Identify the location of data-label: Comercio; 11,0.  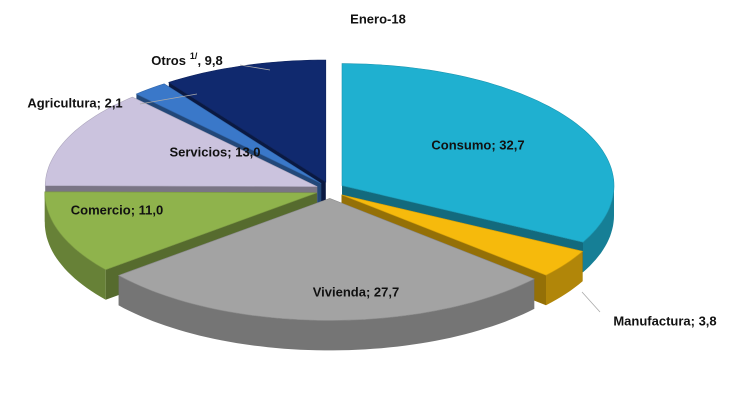
(117, 209).